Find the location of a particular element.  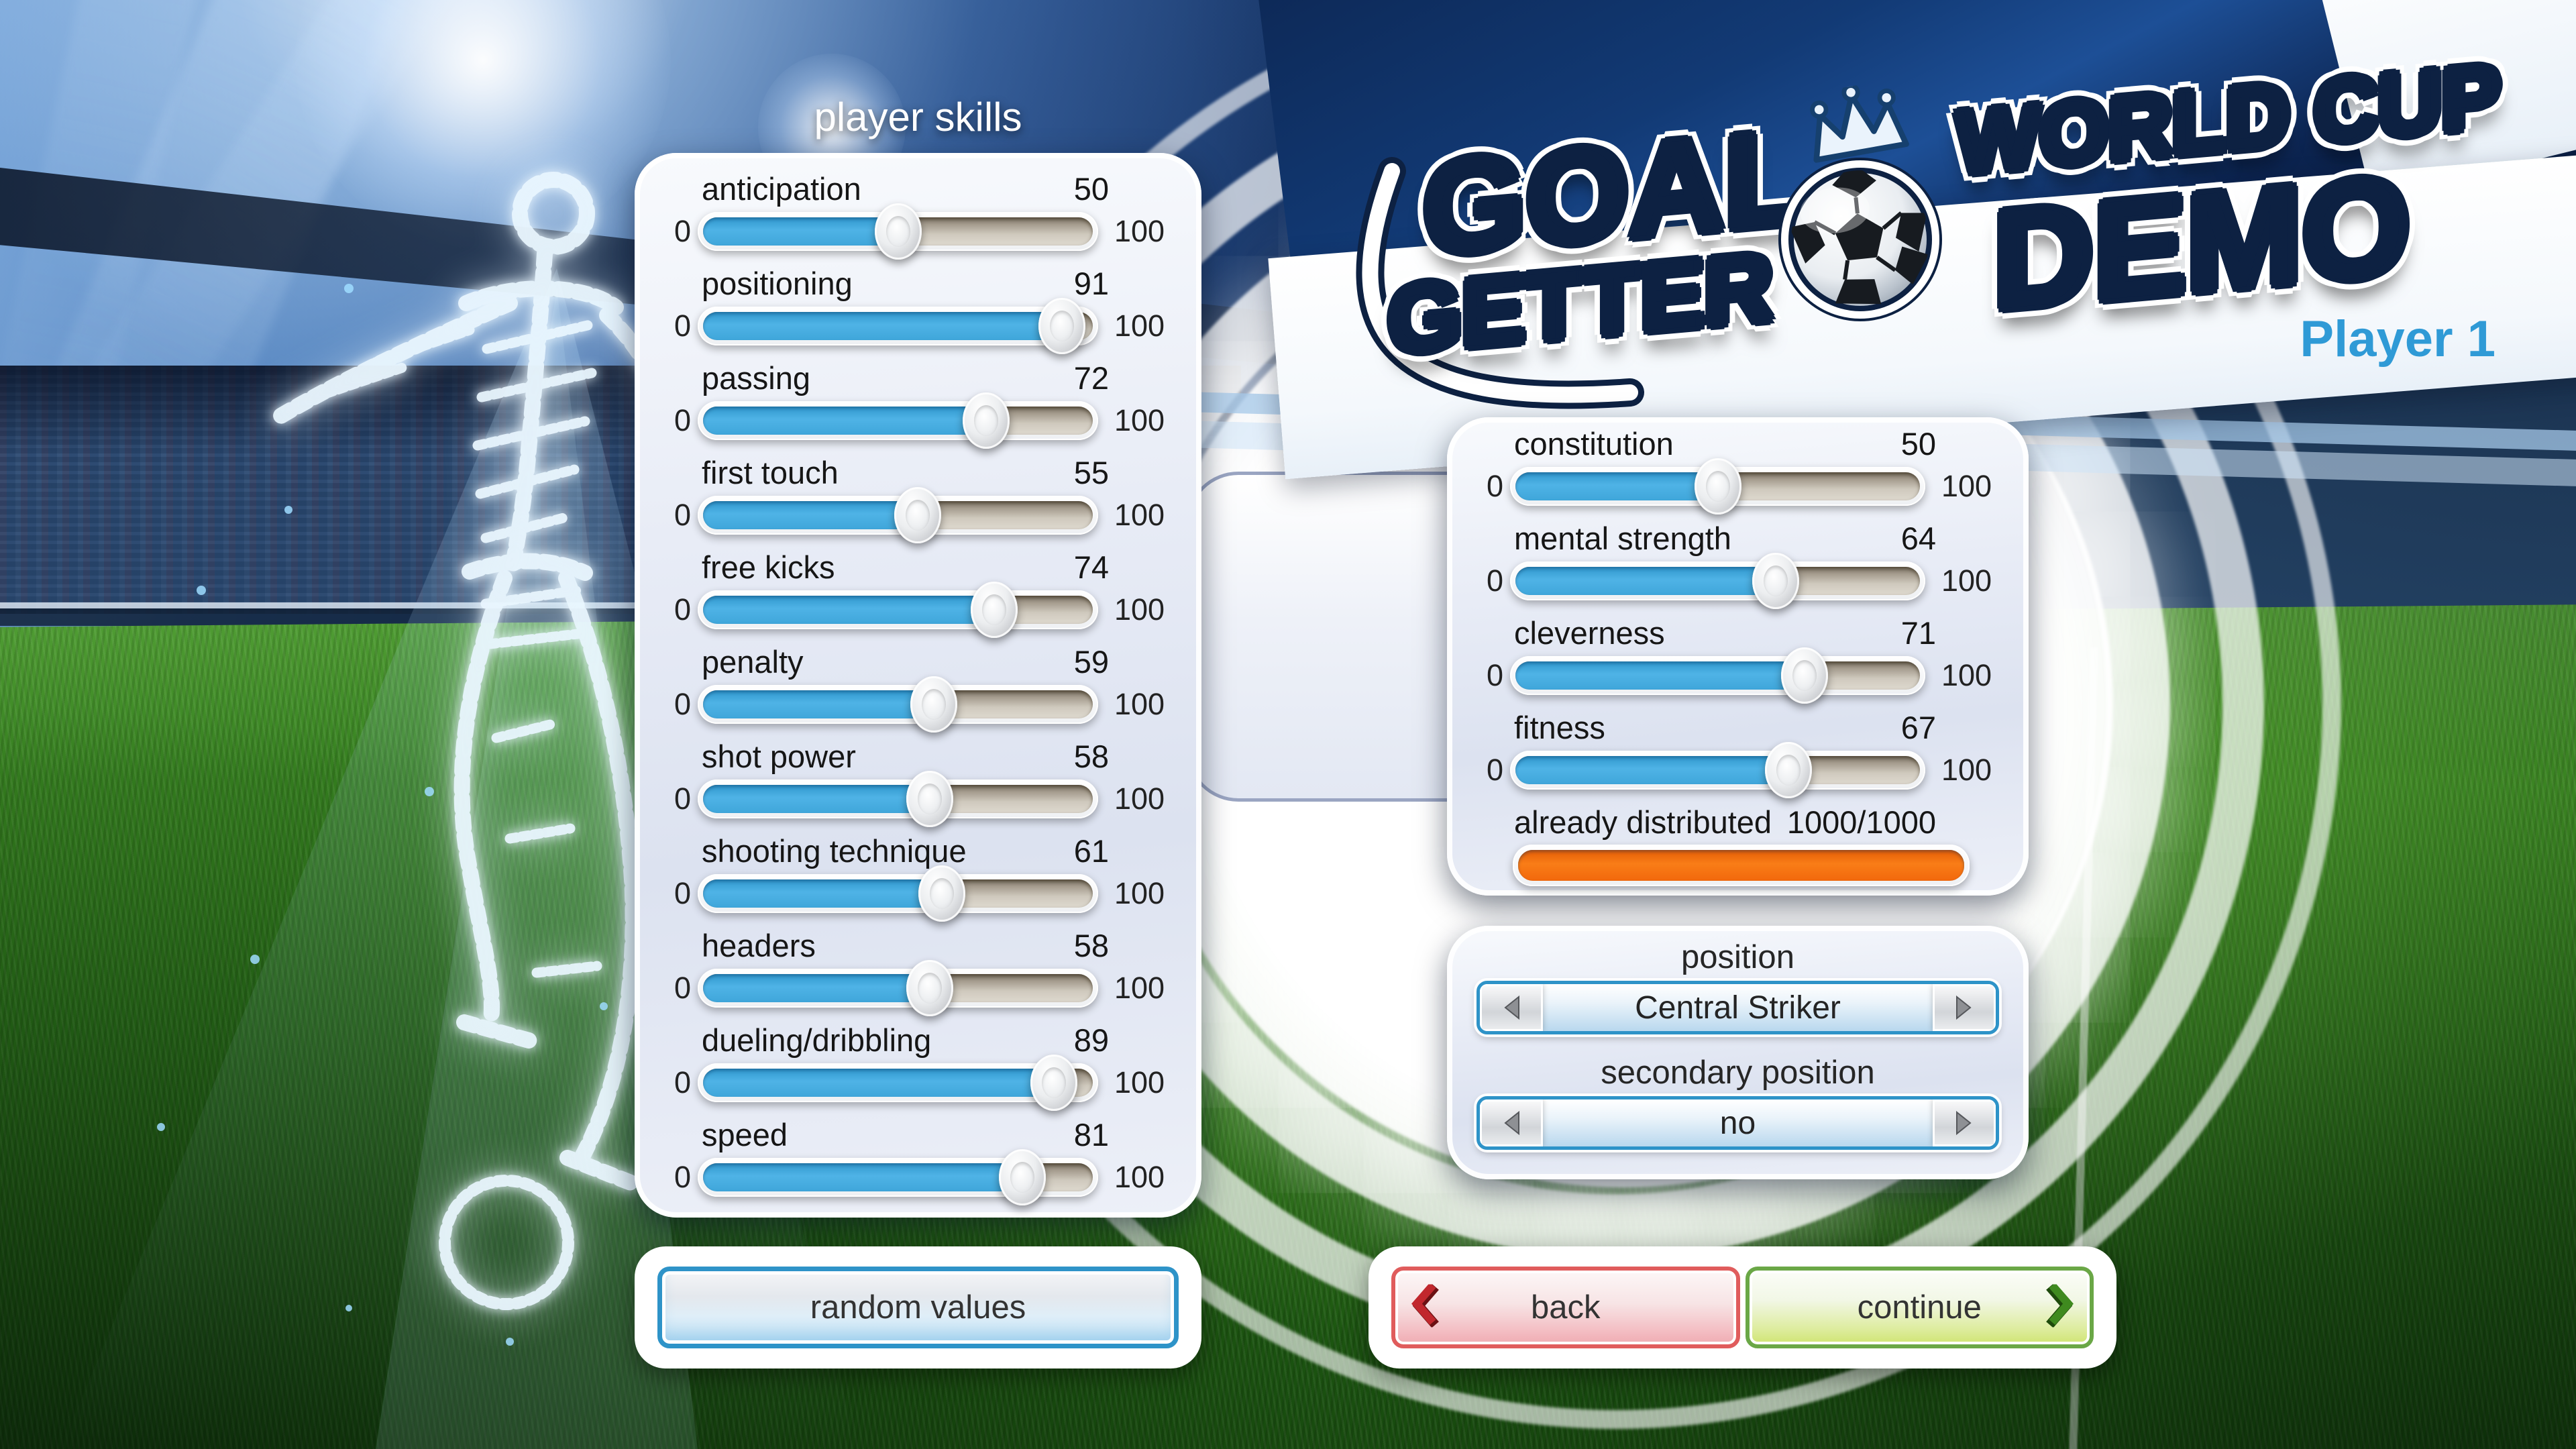

continue-label: continue is located at coordinates (1919, 1307).